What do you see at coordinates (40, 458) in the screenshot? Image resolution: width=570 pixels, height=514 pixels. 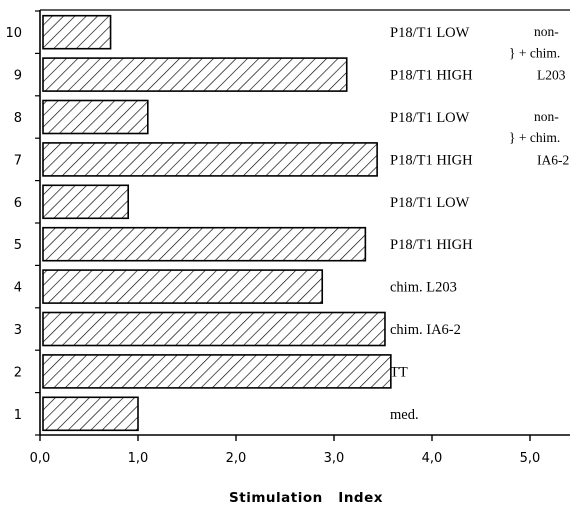 I see `x-tick-label: 0,0` at bounding box center [40, 458].